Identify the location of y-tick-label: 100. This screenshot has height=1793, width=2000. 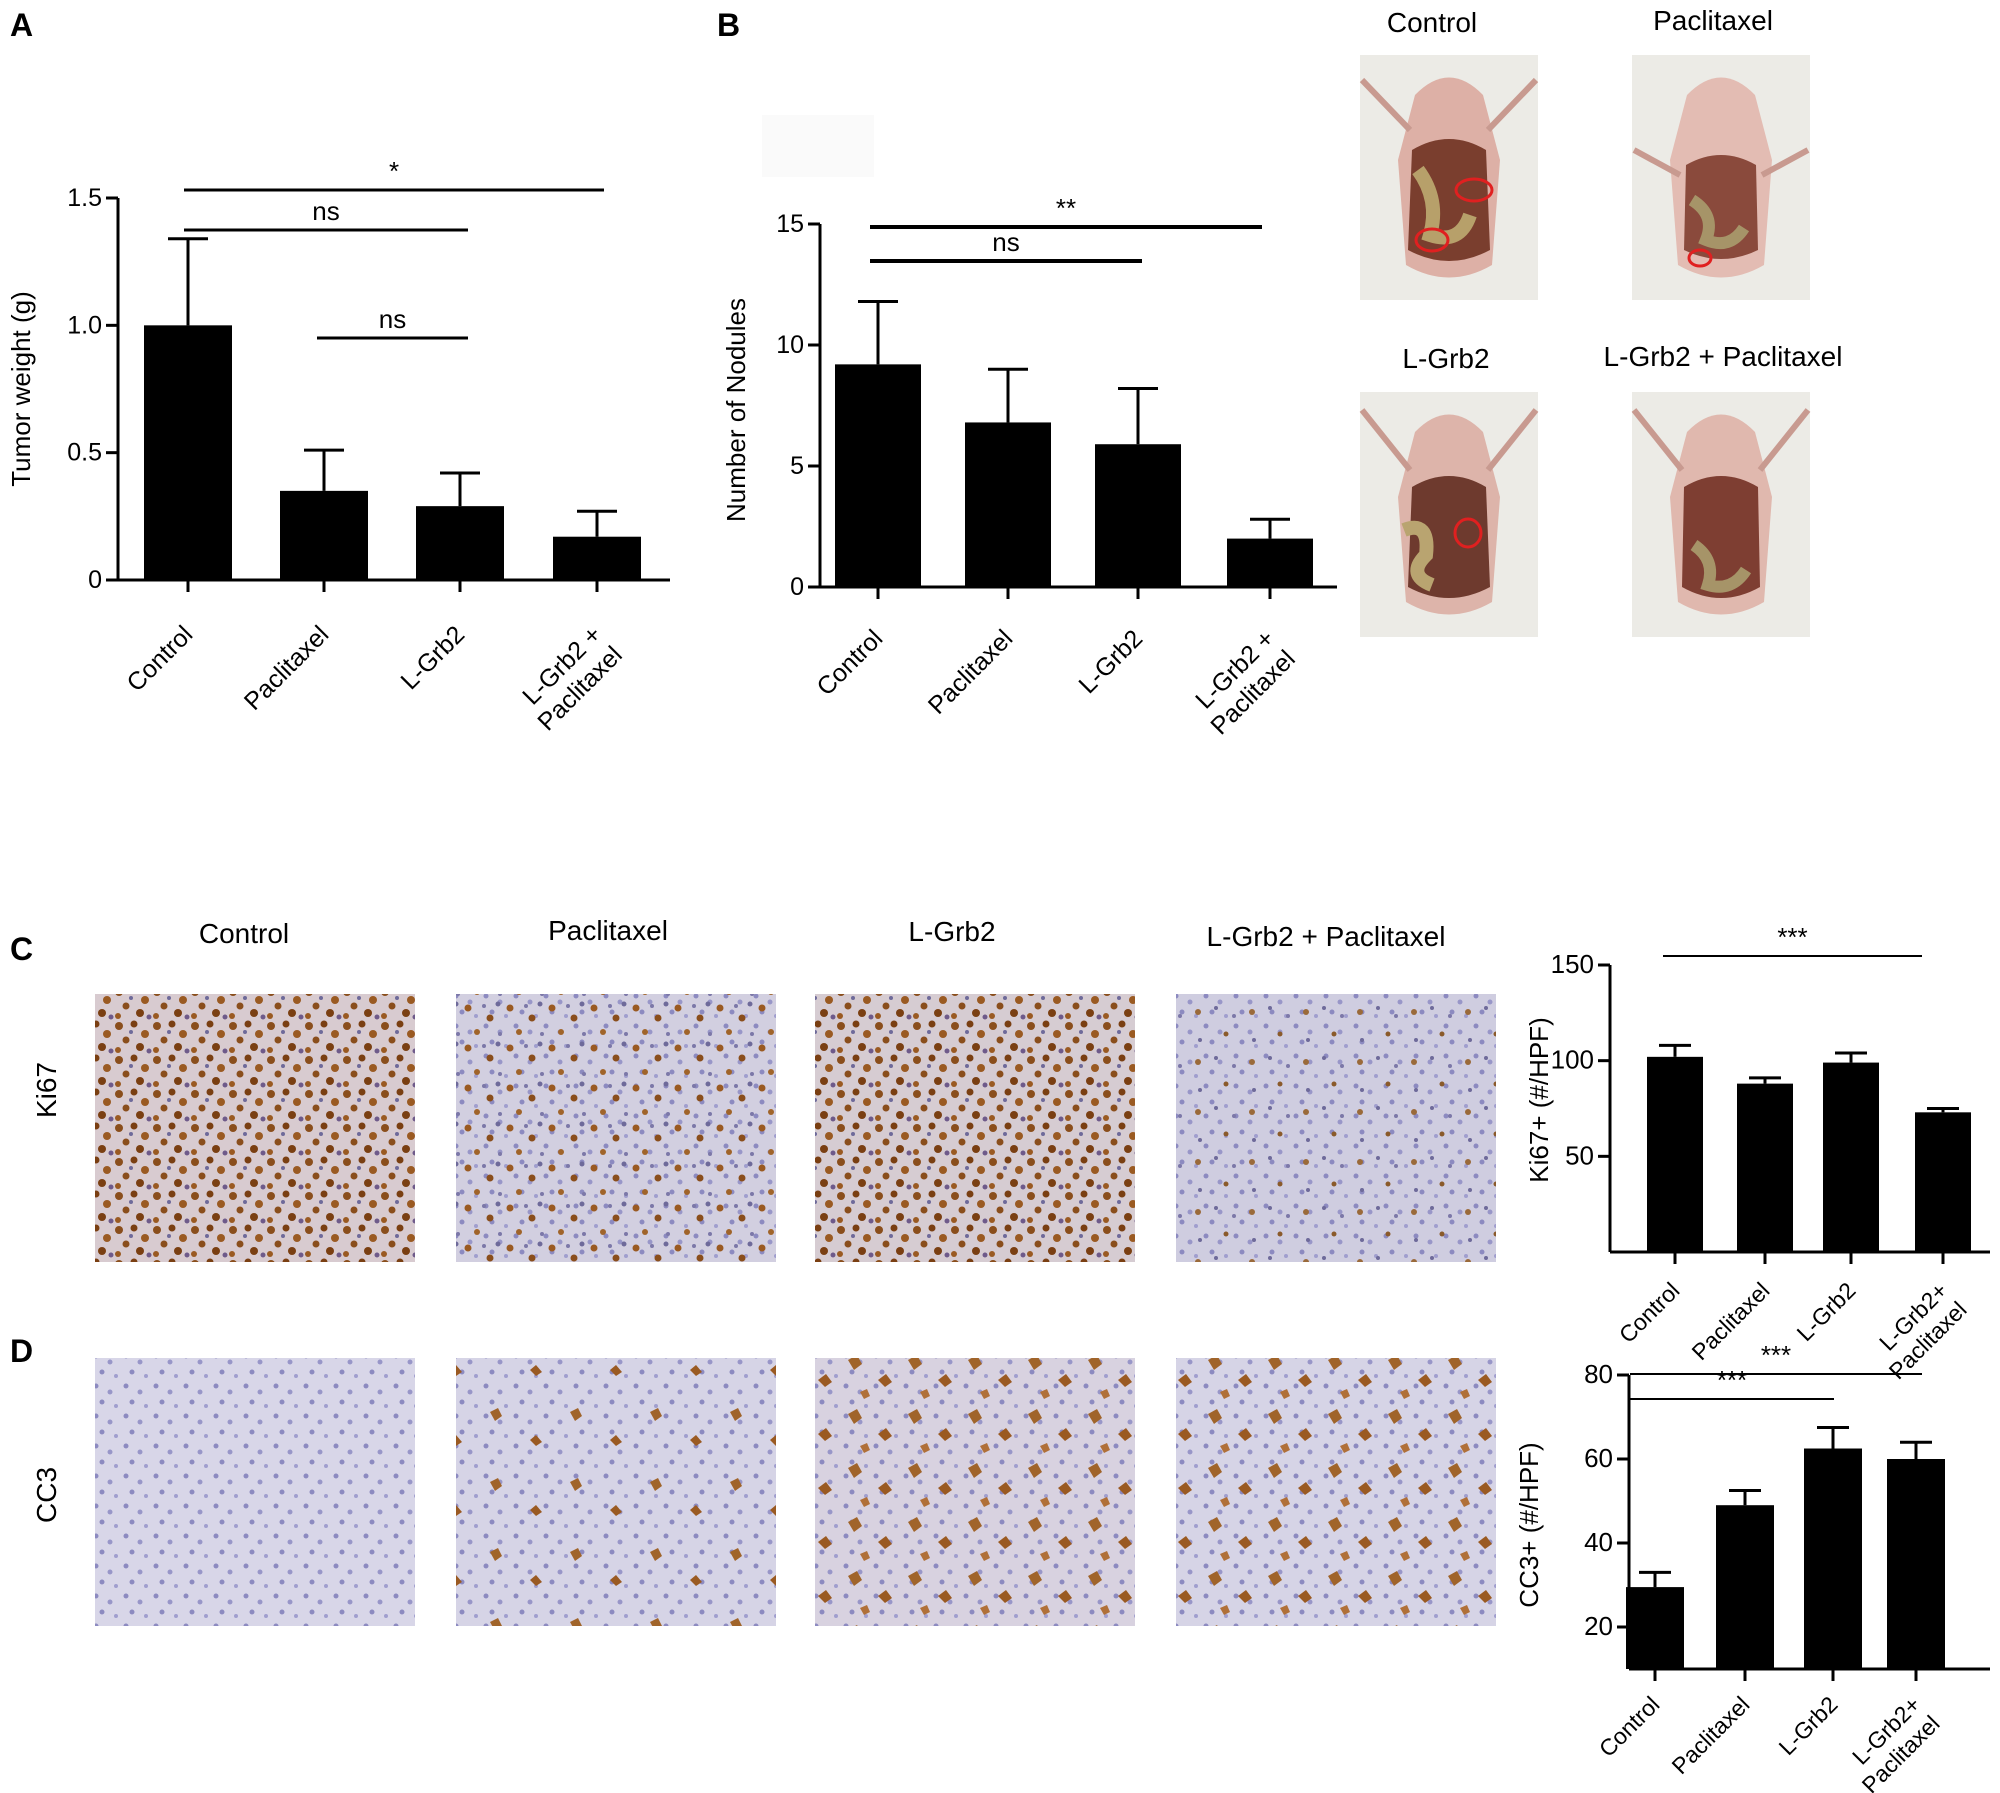
(1572, 1060).